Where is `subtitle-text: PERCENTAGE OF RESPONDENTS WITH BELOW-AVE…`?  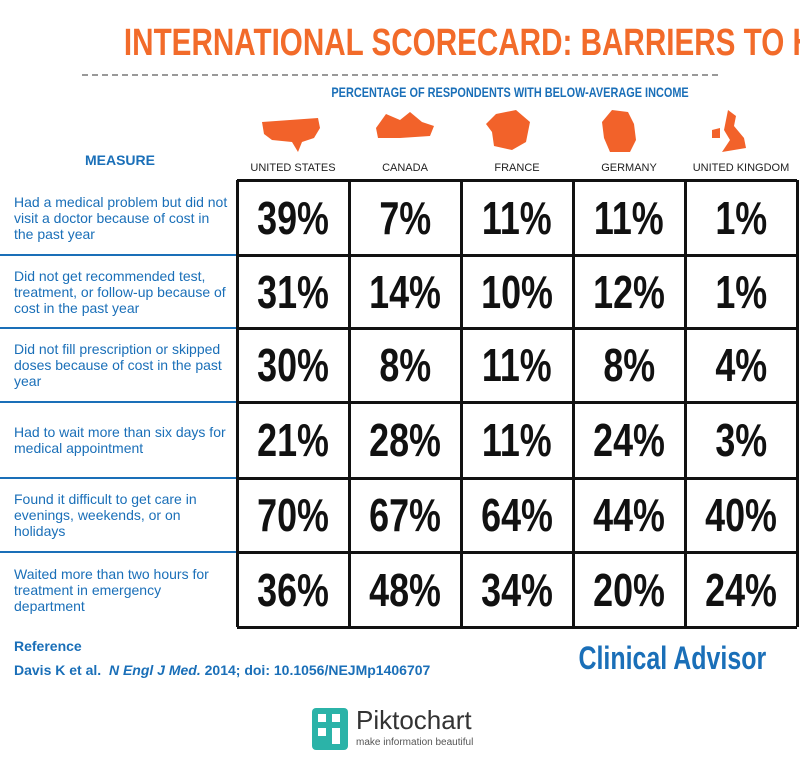 subtitle-text: PERCENTAGE OF RESPONDENTS WITH BELOW-AVE… is located at coordinates (510, 92).